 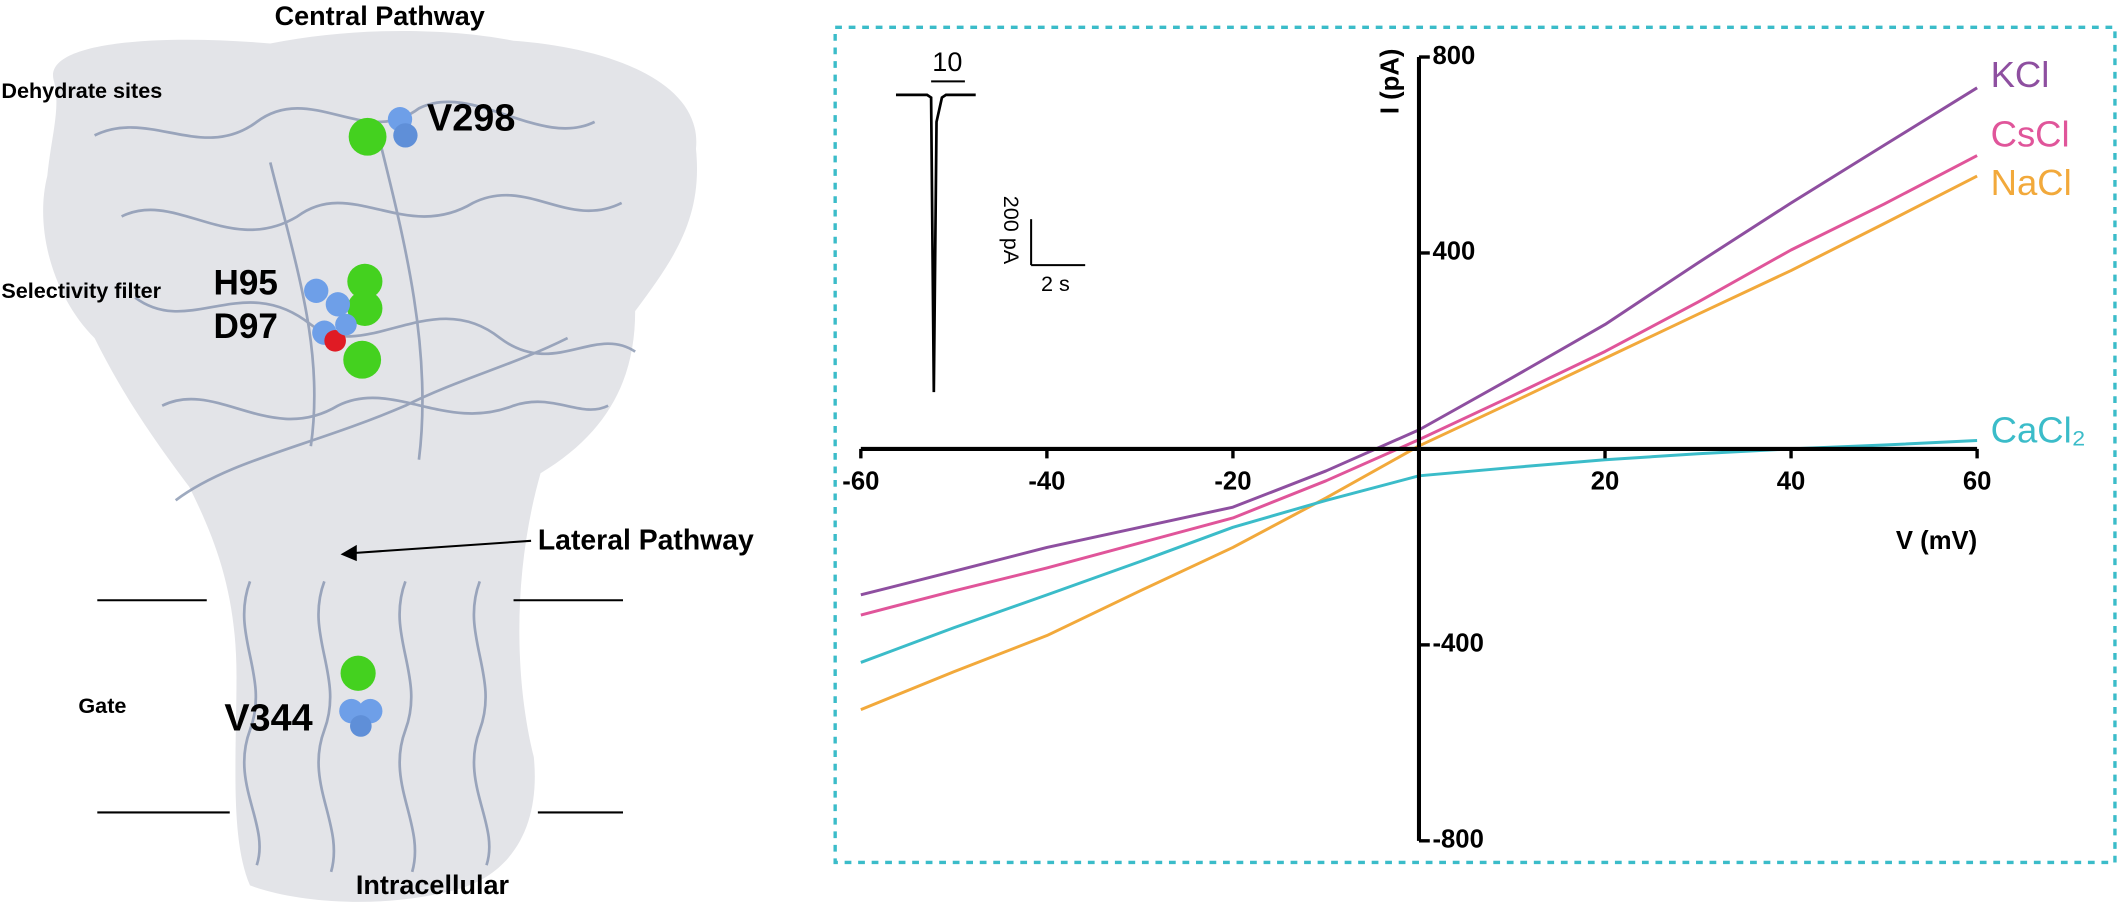 What do you see at coordinates (2030, 133) in the screenshot?
I see `legend-label: CsCl` at bounding box center [2030, 133].